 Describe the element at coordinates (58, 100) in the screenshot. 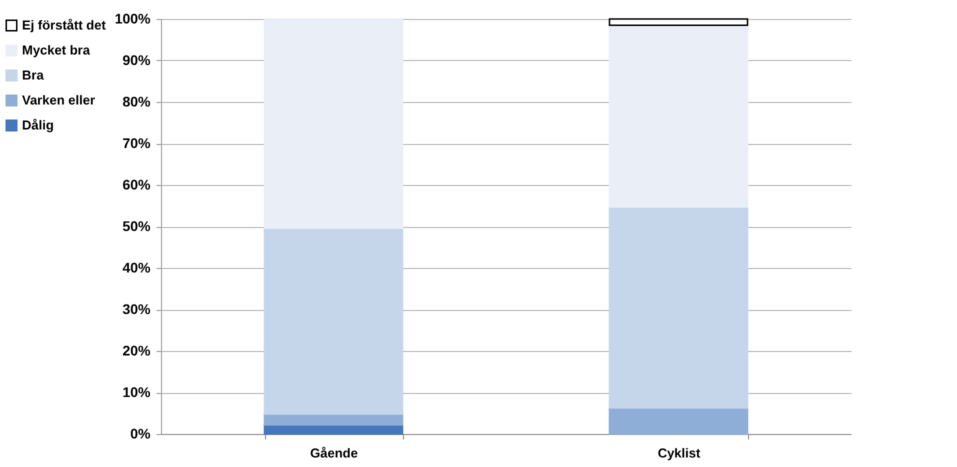

I see `legend-label: Varken eller` at that location.